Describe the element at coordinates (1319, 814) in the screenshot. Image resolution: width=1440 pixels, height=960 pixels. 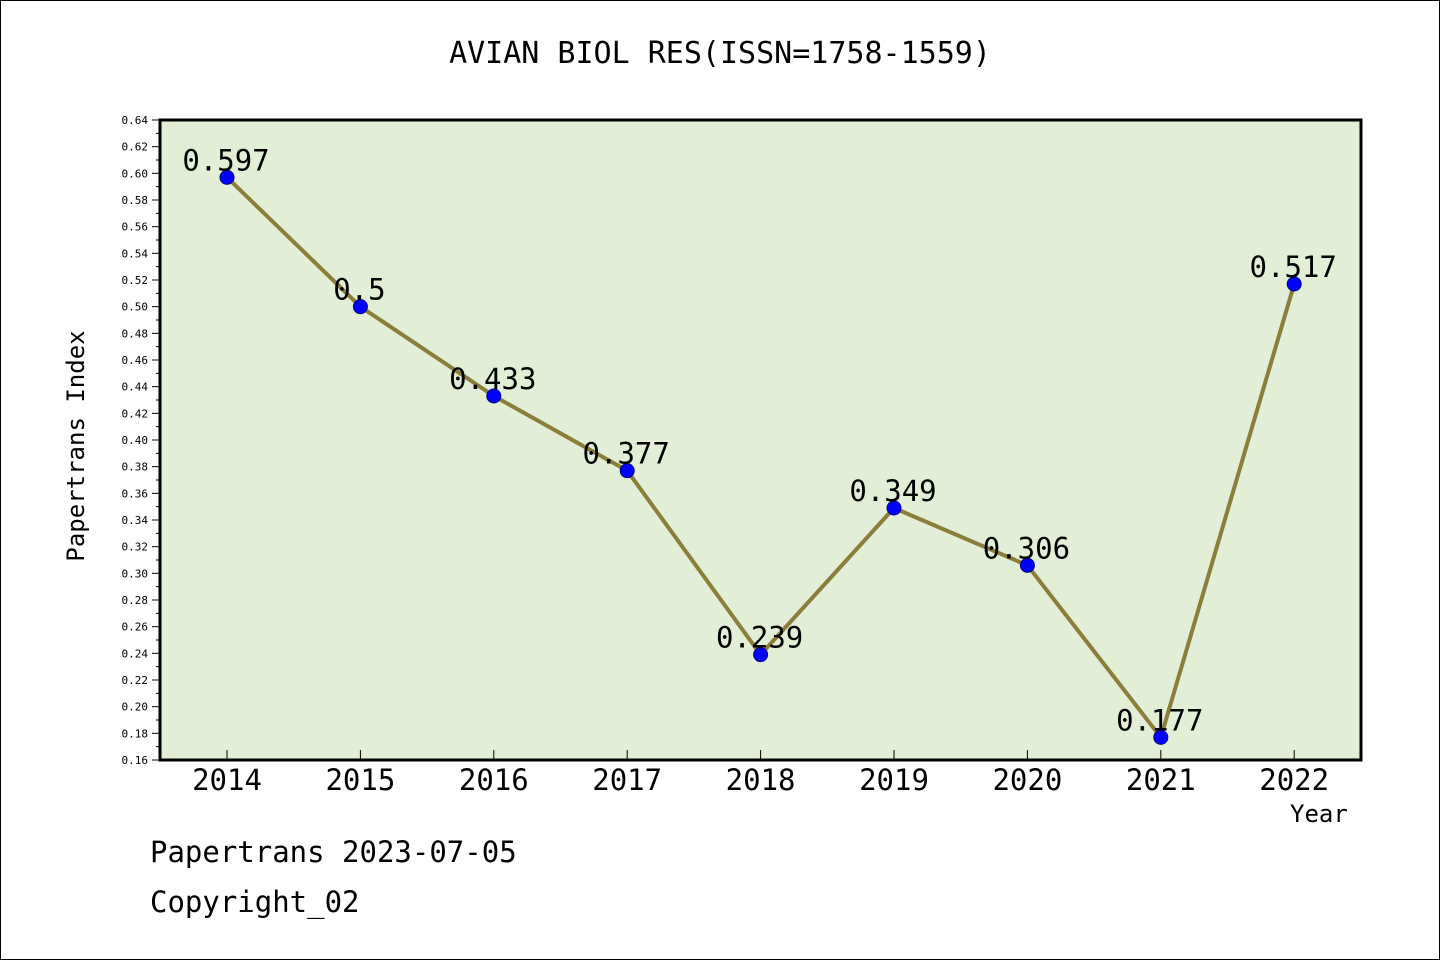
I see `x-axis-label: Year` at that location.